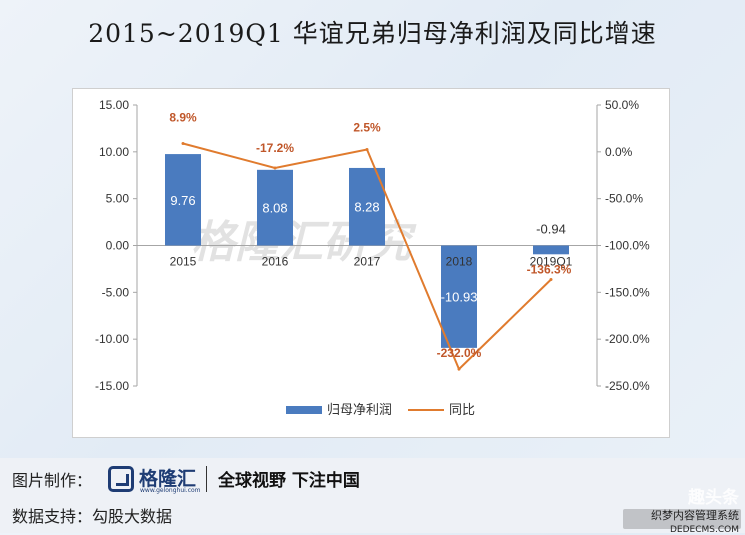 The height and width of the screenshot is (535, 745). Describe the element at coordinates (359, 410) in the screenshot. I see `legend-label-bar: 归母净利润` at that location.